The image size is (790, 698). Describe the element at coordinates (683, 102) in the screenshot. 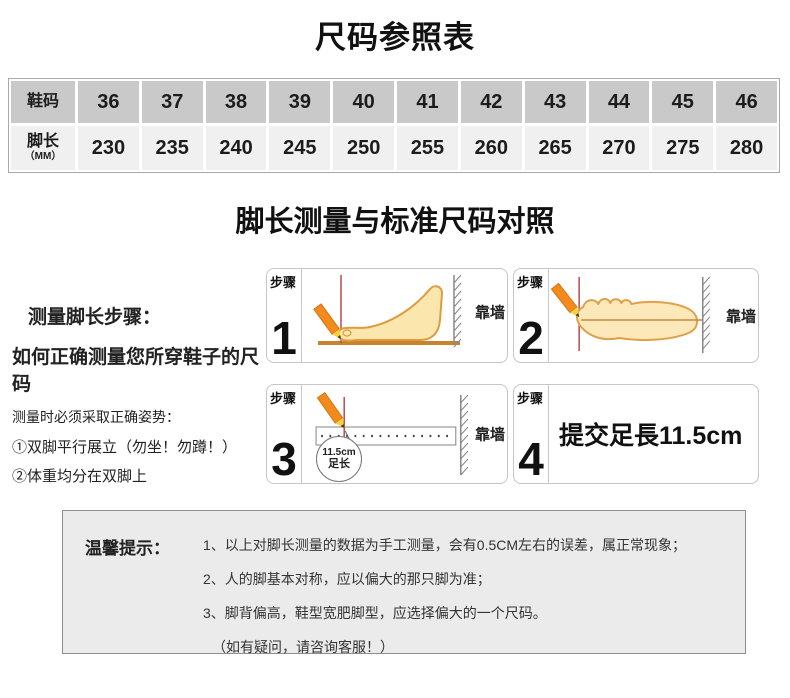

I see `shoe-size-cell: 45` at that location.